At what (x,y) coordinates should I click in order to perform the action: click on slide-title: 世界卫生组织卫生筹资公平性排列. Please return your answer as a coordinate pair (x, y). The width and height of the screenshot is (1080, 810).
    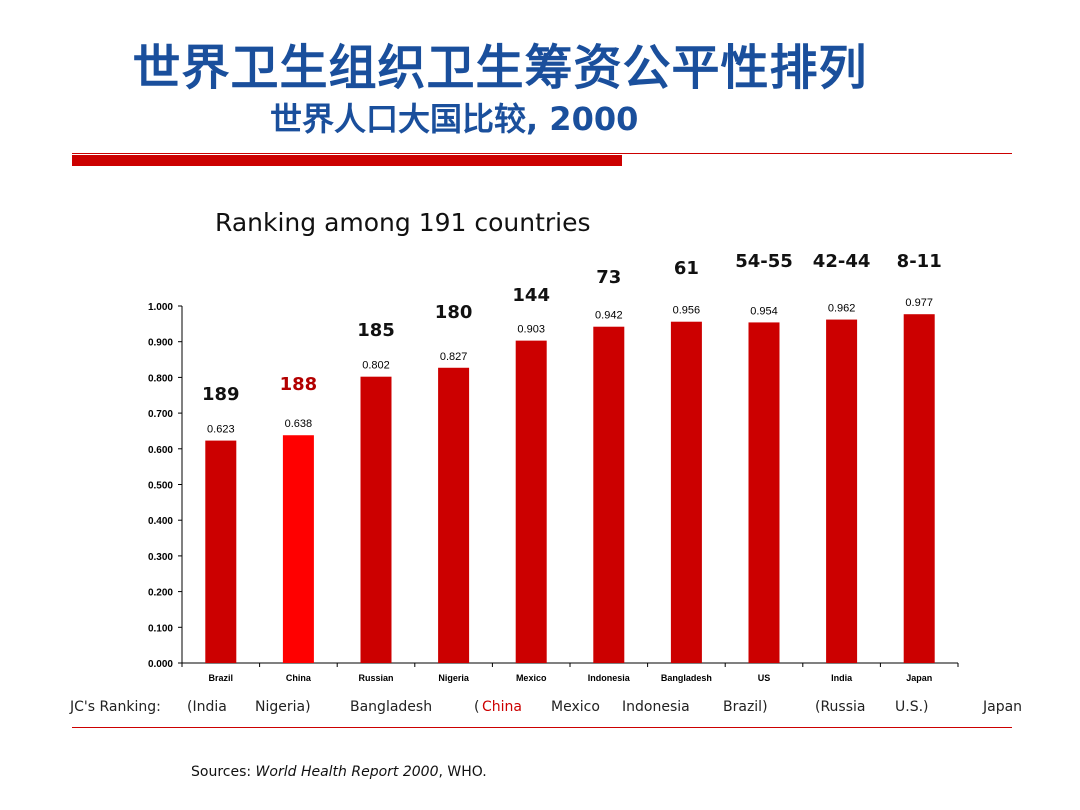
    Looking at the image, I should click on (500, 68).